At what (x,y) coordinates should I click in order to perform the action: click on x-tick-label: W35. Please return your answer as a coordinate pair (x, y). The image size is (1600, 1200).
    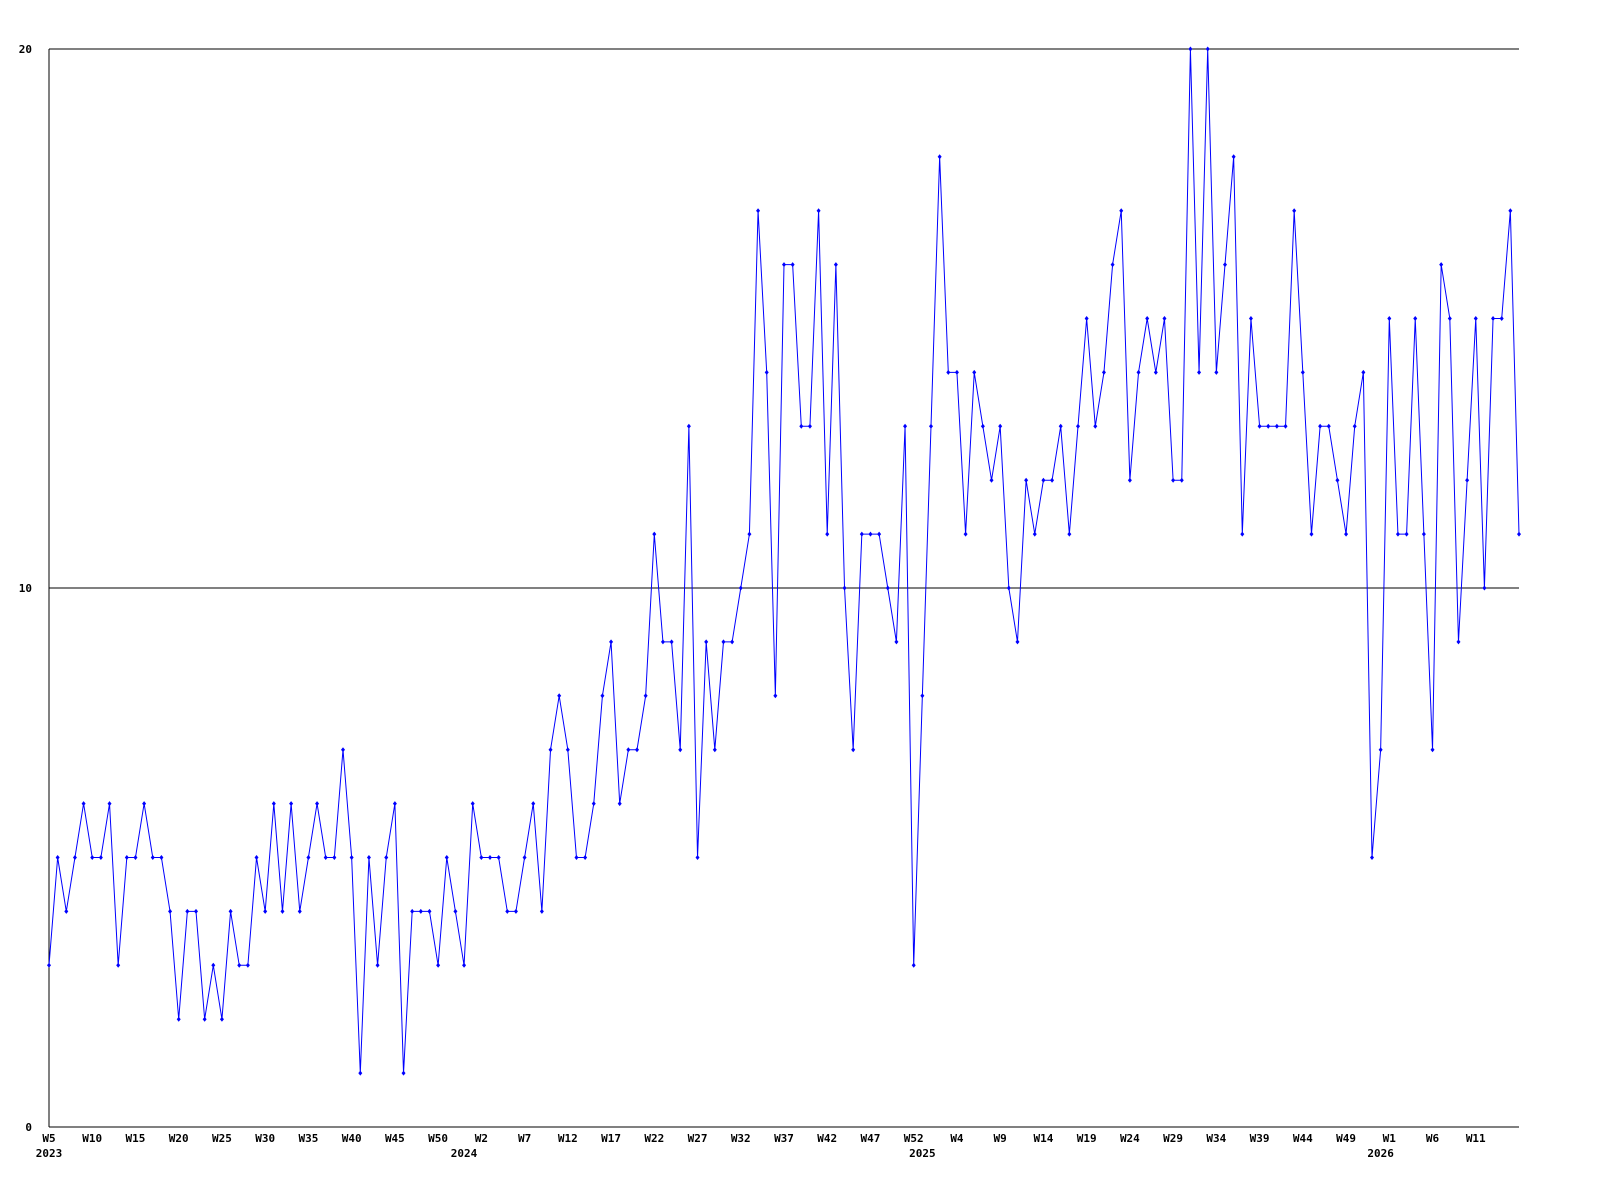
    Looking at the image, I should click on (308, 1138).